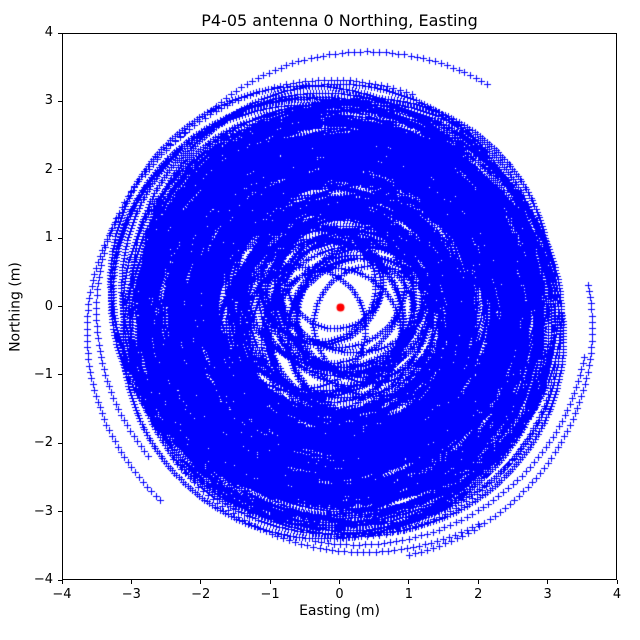 The image size is (640, 640). Describe the element at coordinates (409, 594) in the screenshot. I see `x-tick-label: 1` at that location.